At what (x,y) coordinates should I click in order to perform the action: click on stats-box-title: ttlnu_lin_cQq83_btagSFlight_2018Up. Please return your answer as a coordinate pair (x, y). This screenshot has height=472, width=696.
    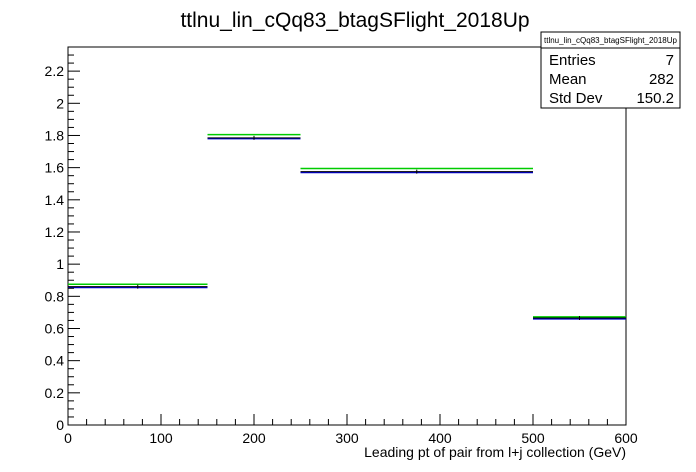
    Looking at the image, I should click on (611, 40).